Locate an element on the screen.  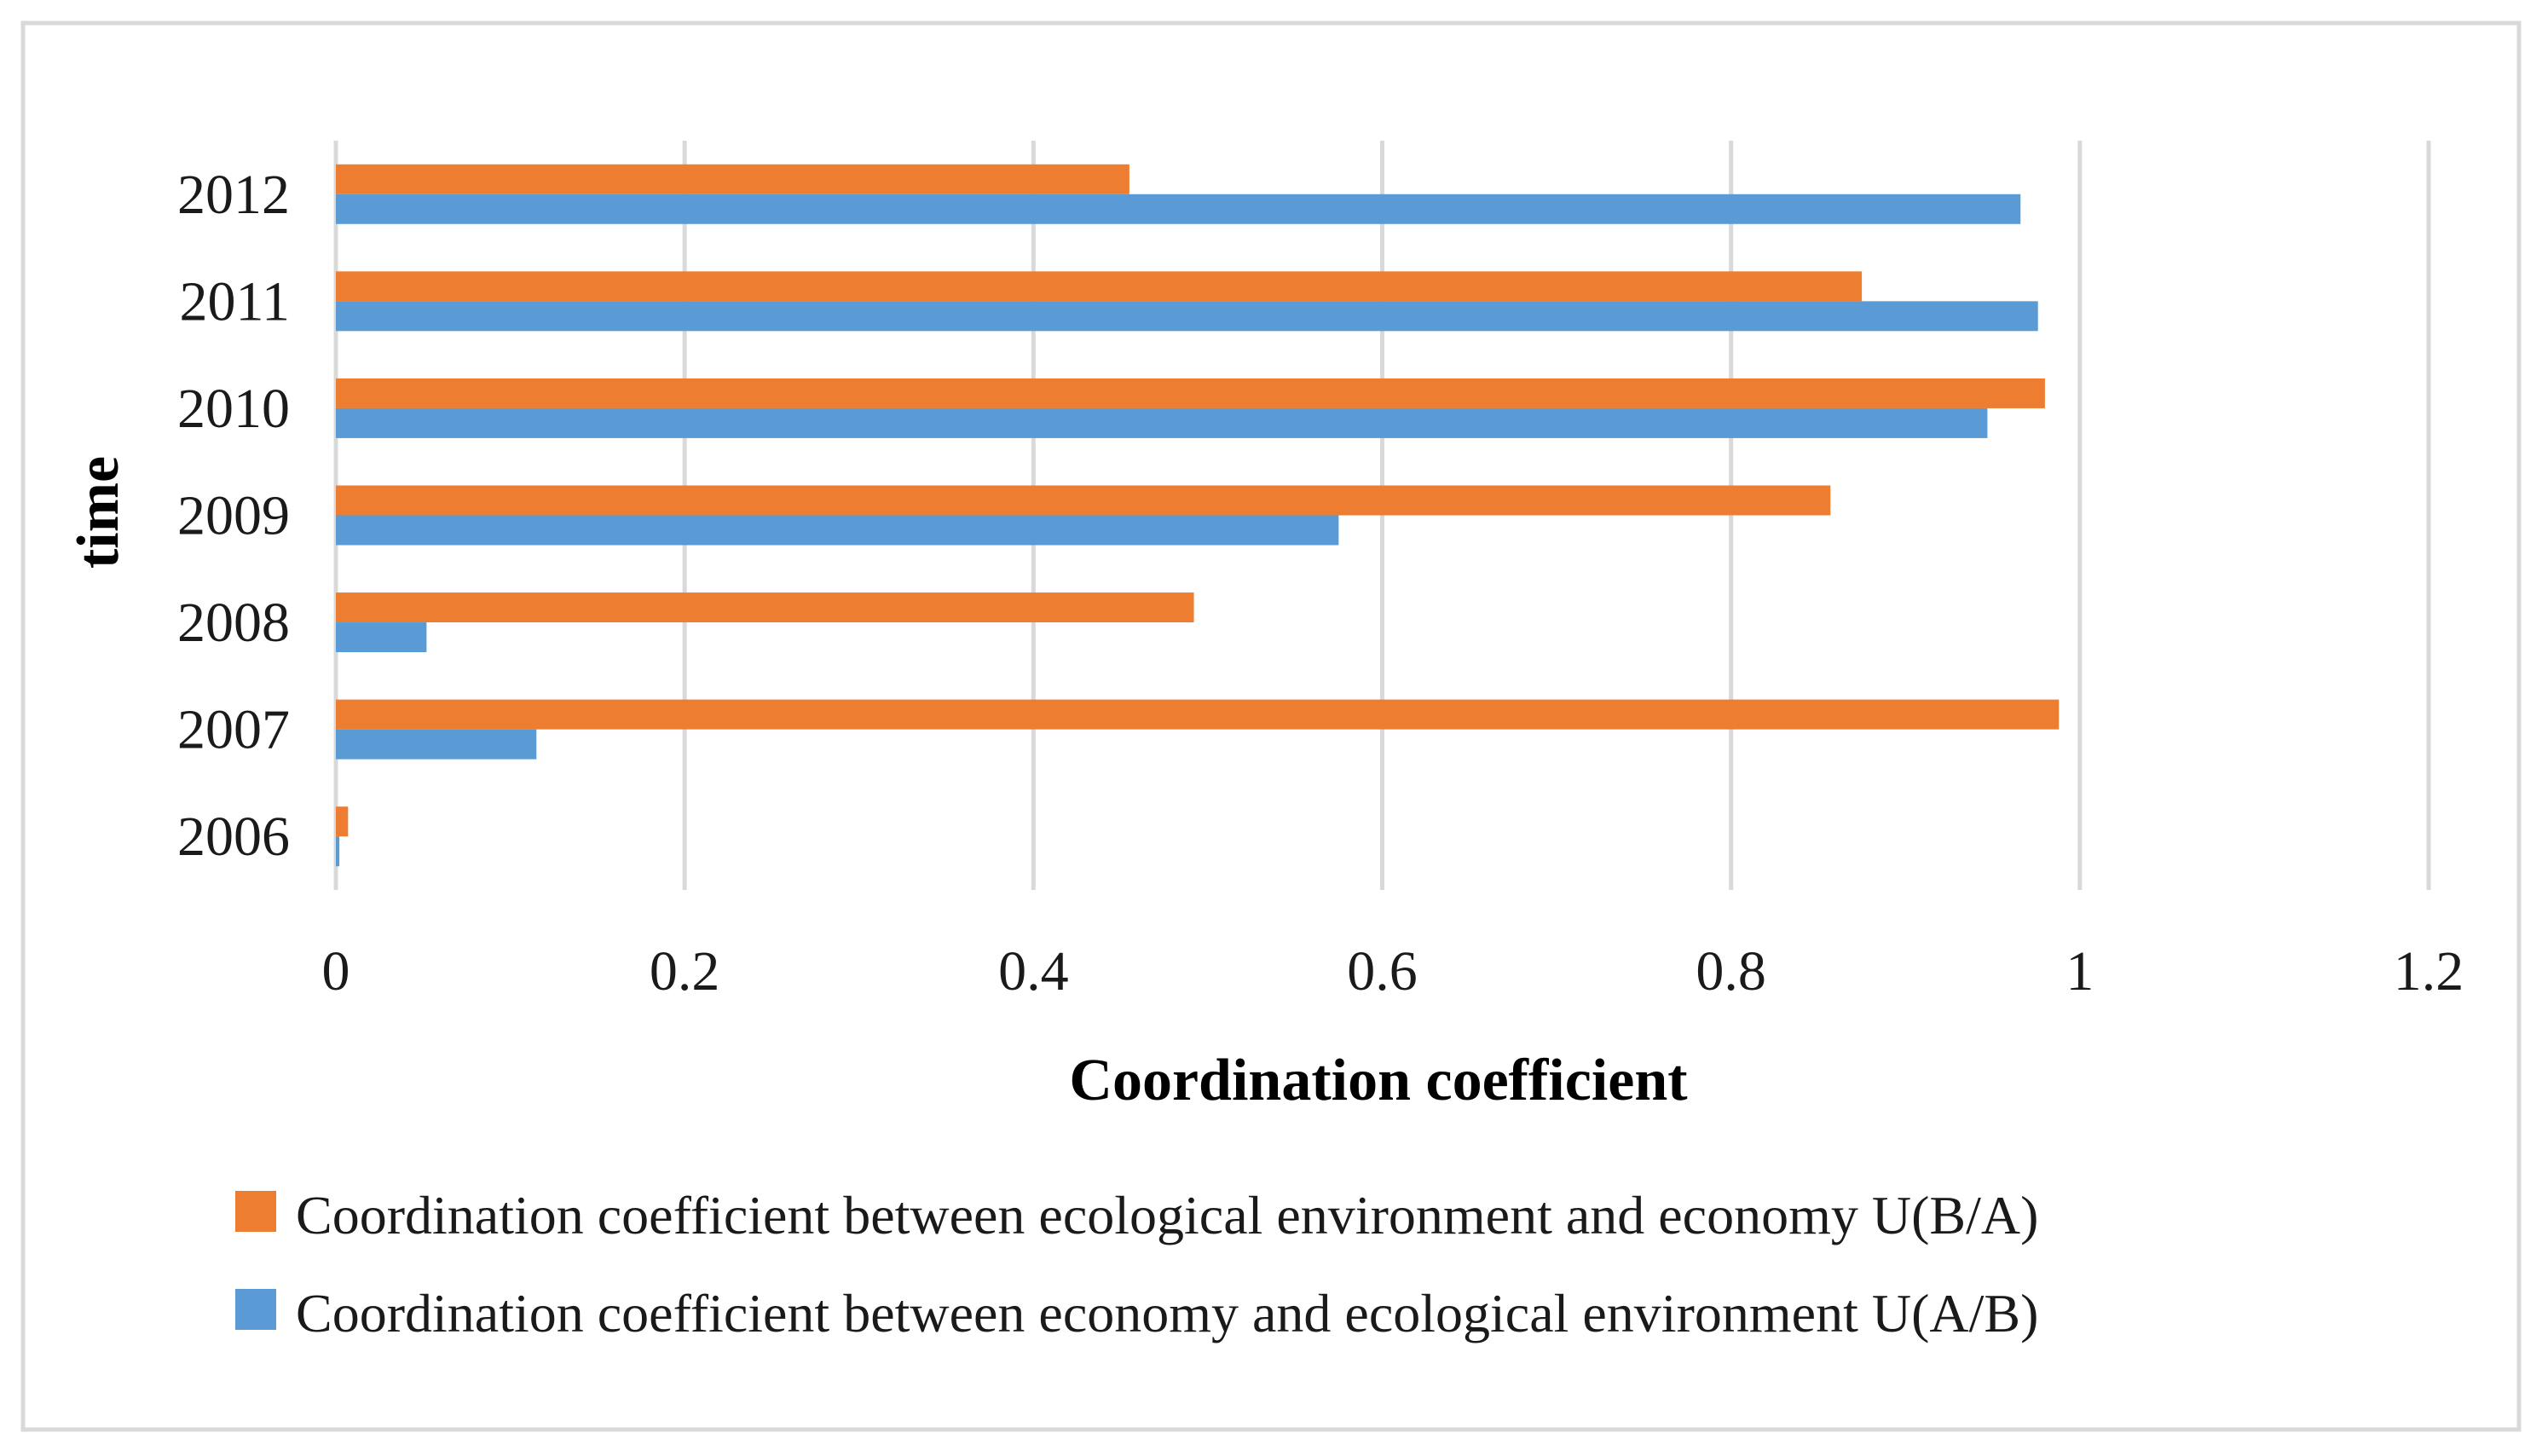
x-axis-title: Coordination coefficient is located at coordinates (1378, 1080).